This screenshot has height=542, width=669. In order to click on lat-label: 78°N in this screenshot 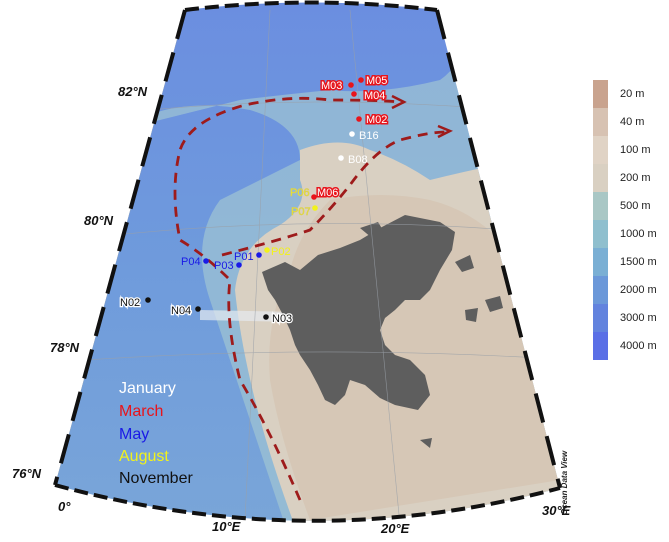, I will do `click(65, 347)`.